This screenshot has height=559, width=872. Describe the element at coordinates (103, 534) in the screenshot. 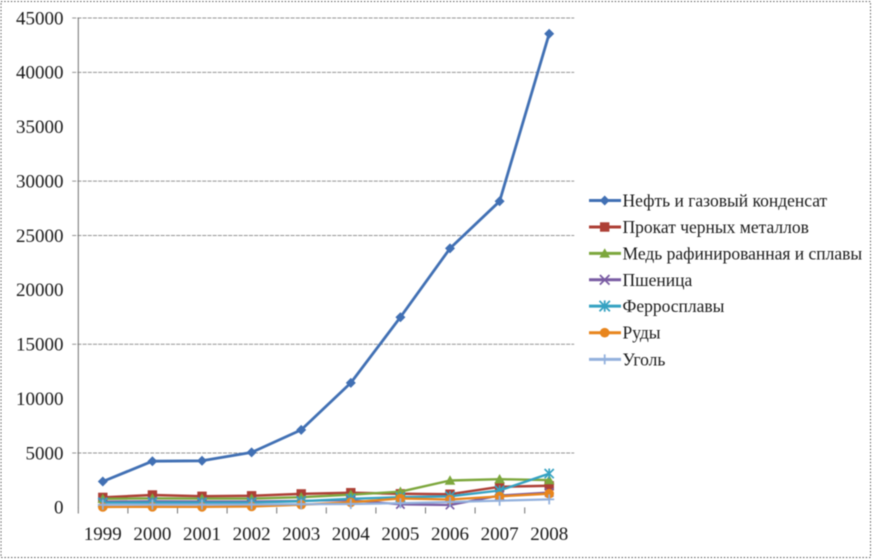

I see `svg-text: 1999` at that location.